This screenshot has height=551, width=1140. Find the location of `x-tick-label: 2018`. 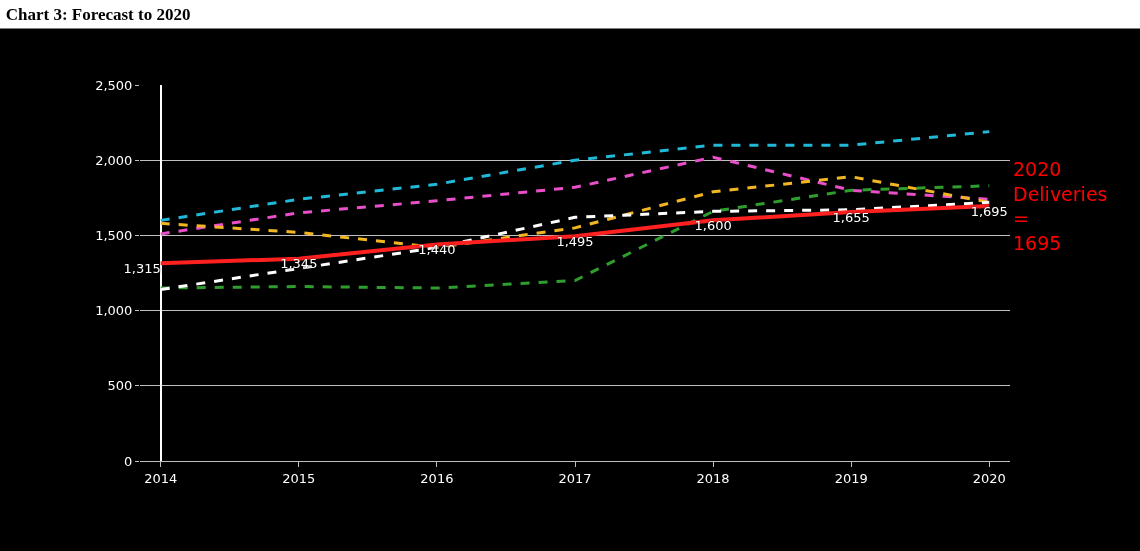

x-tick-label: 2018 is located at coordinates (713, 478).